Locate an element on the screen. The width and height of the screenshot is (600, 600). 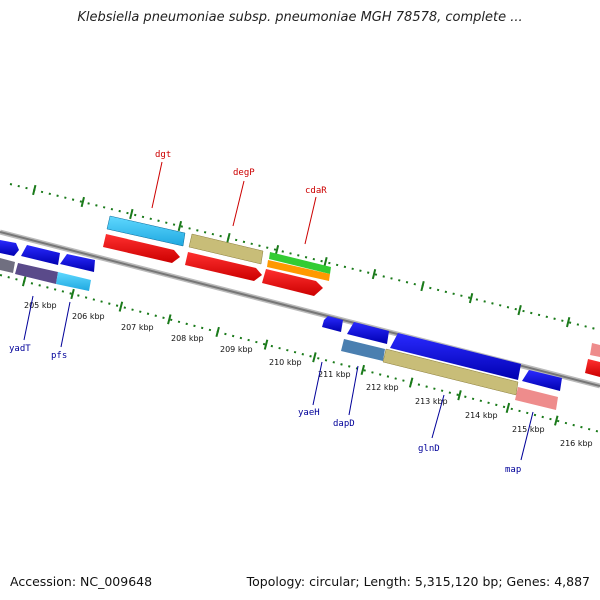
kbp-label: 213 kbp is located at coordinates (431, 401).